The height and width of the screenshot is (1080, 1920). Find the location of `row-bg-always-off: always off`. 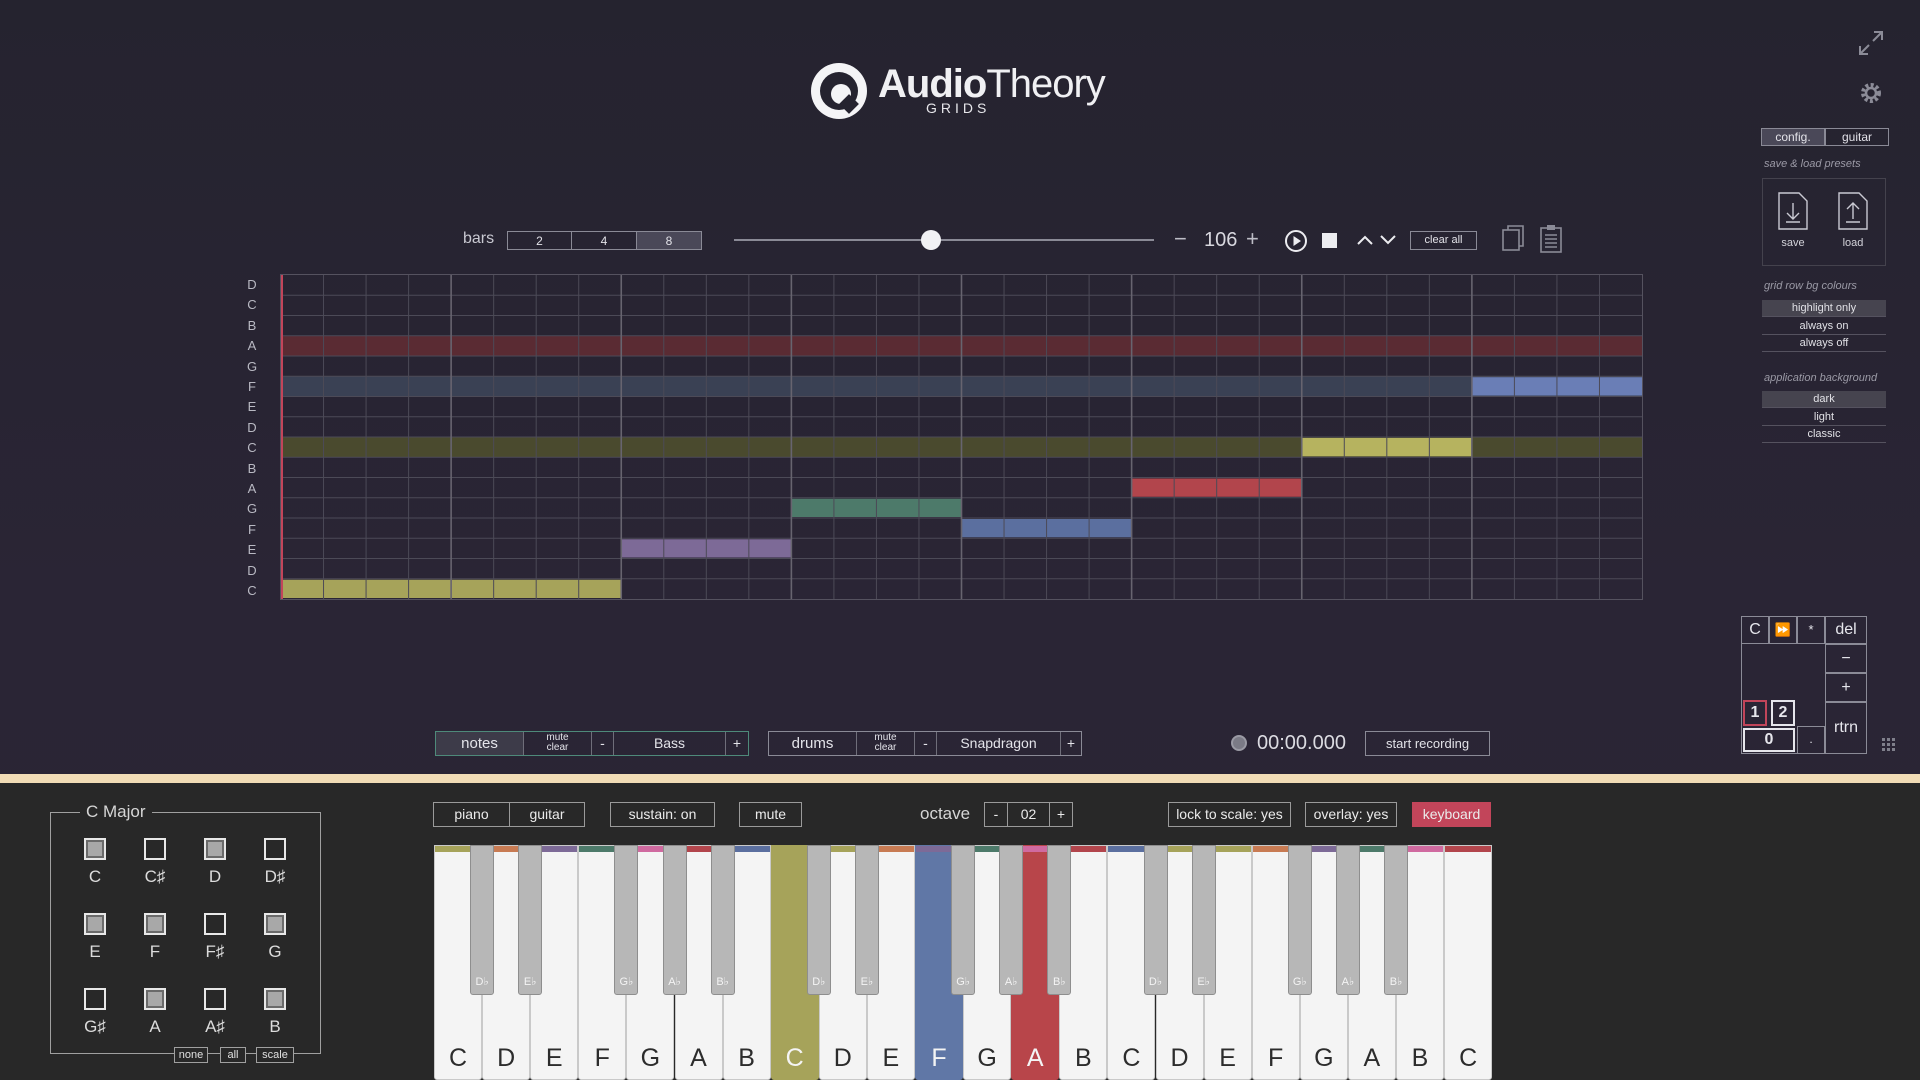

row-bg-always-off: always off is located at coordinates (1824, 343).